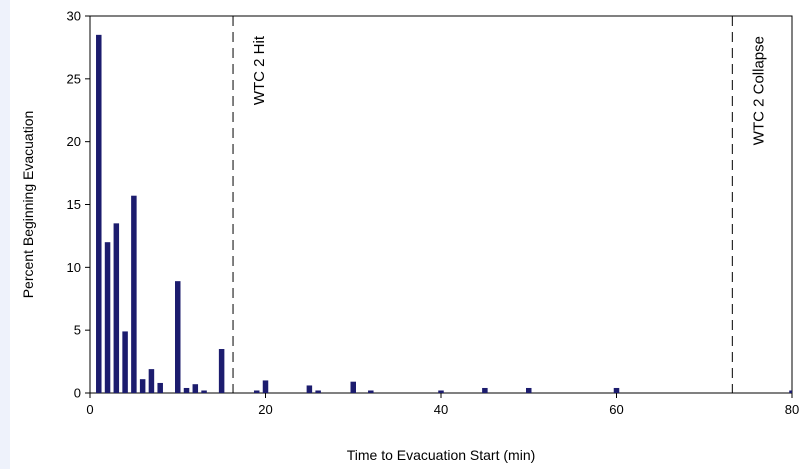 The width and height of the screenshot is (805, 469). I want to click on x-tick-label: 80, so click(792, 409).